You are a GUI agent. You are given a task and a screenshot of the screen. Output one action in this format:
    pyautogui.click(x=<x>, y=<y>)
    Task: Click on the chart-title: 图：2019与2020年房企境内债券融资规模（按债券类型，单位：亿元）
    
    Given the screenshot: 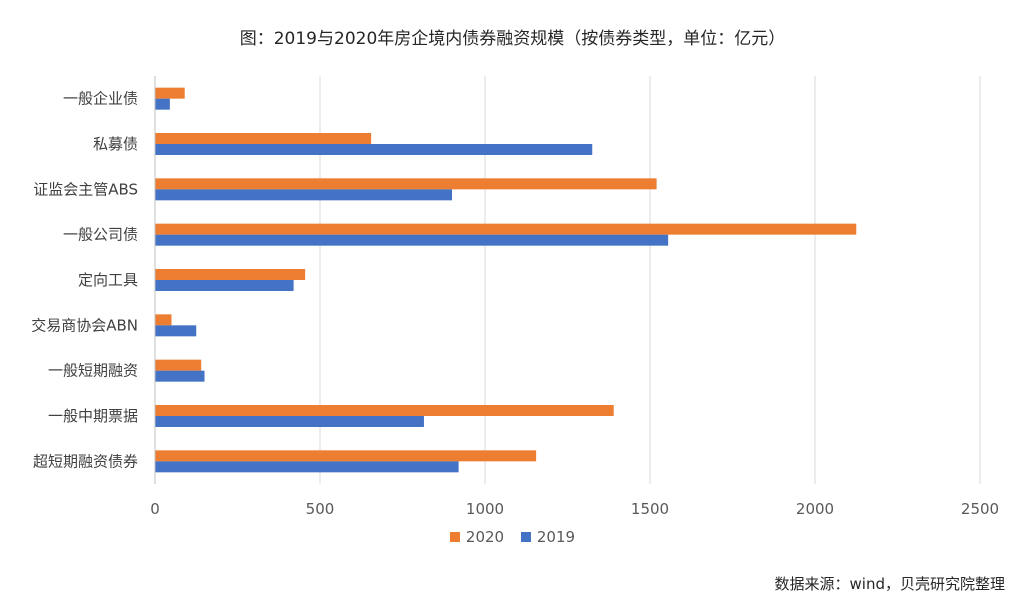 What is the action you would take?
    pyautogui.click(x=512, y=39)
    